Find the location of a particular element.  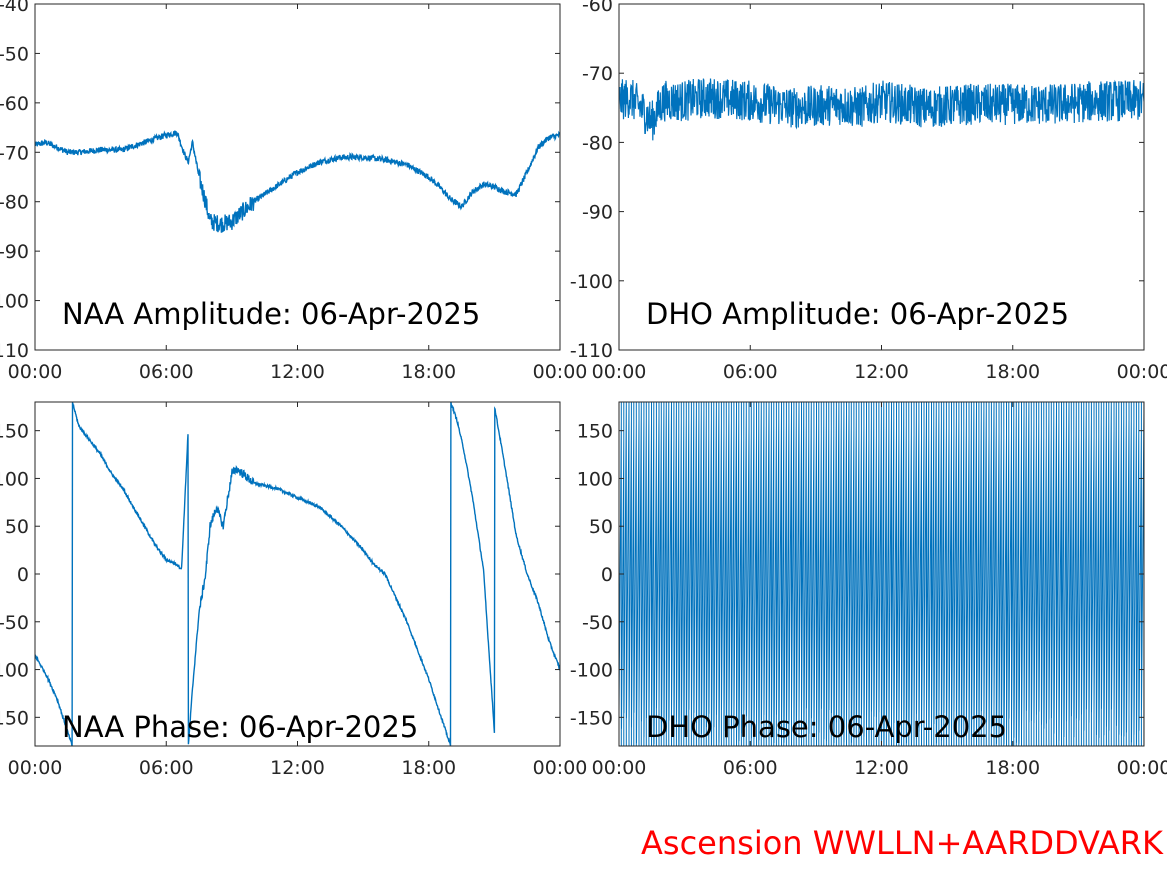

dho-phase-title: DHO Phase: 06-Apr-2025 is located at coordinates (826, 727).